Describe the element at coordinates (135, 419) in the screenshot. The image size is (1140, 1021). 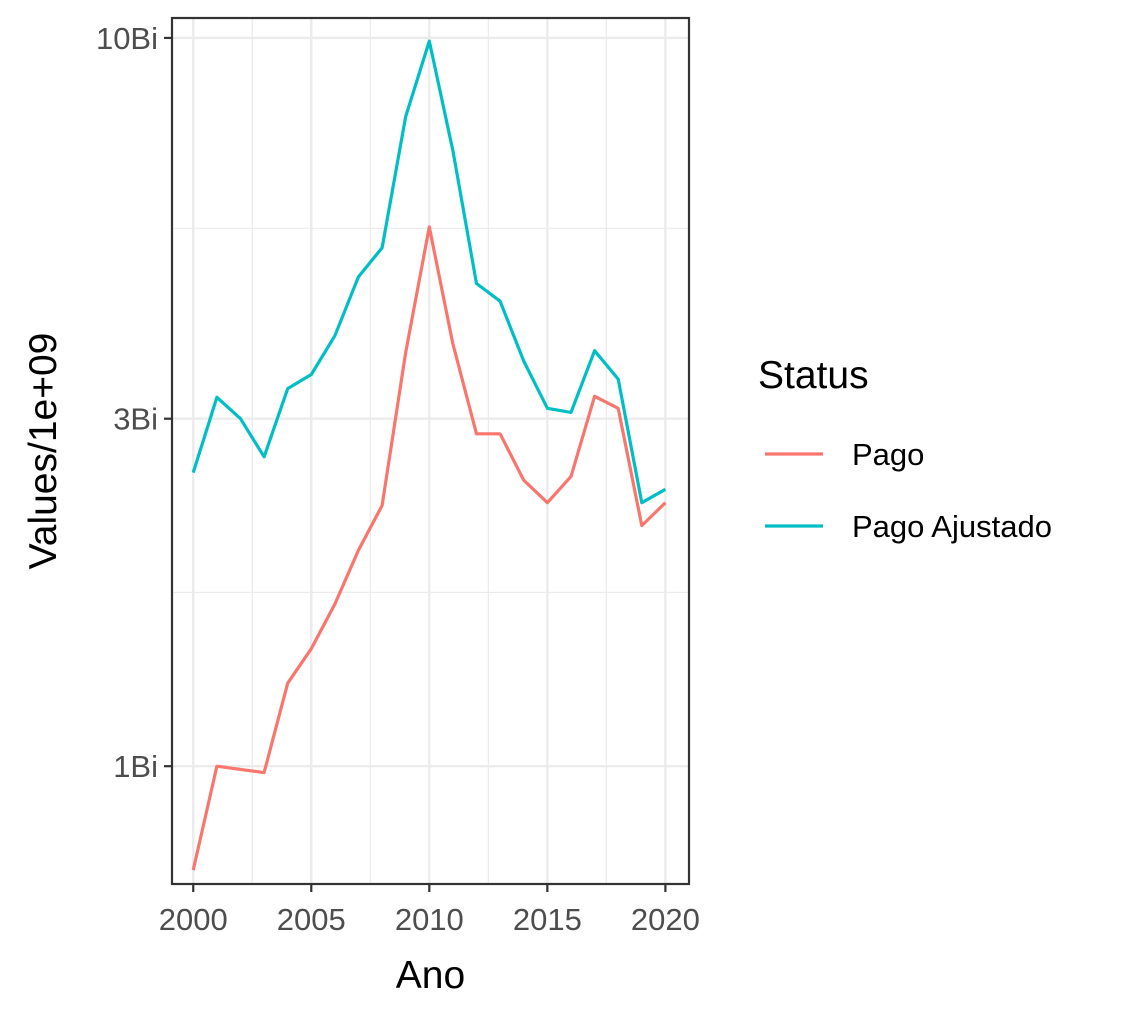
I see `y-tick-label: 3Bi` at that location.